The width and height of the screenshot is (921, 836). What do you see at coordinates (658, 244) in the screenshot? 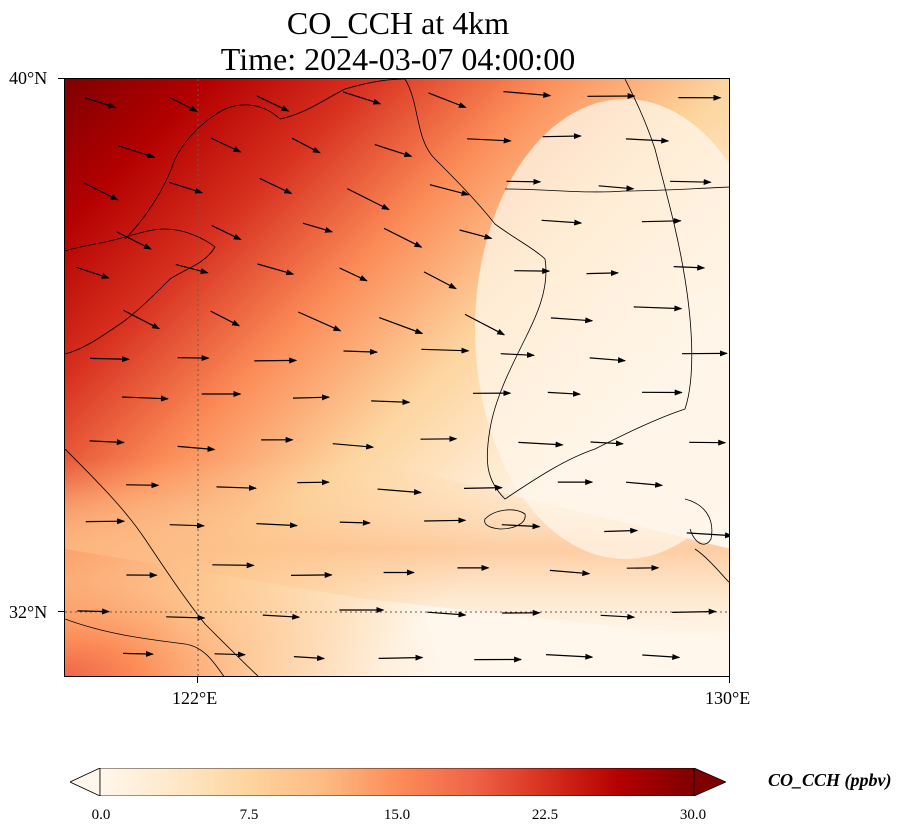
I see `korea-east-coast` at bounding box center [658, 244].